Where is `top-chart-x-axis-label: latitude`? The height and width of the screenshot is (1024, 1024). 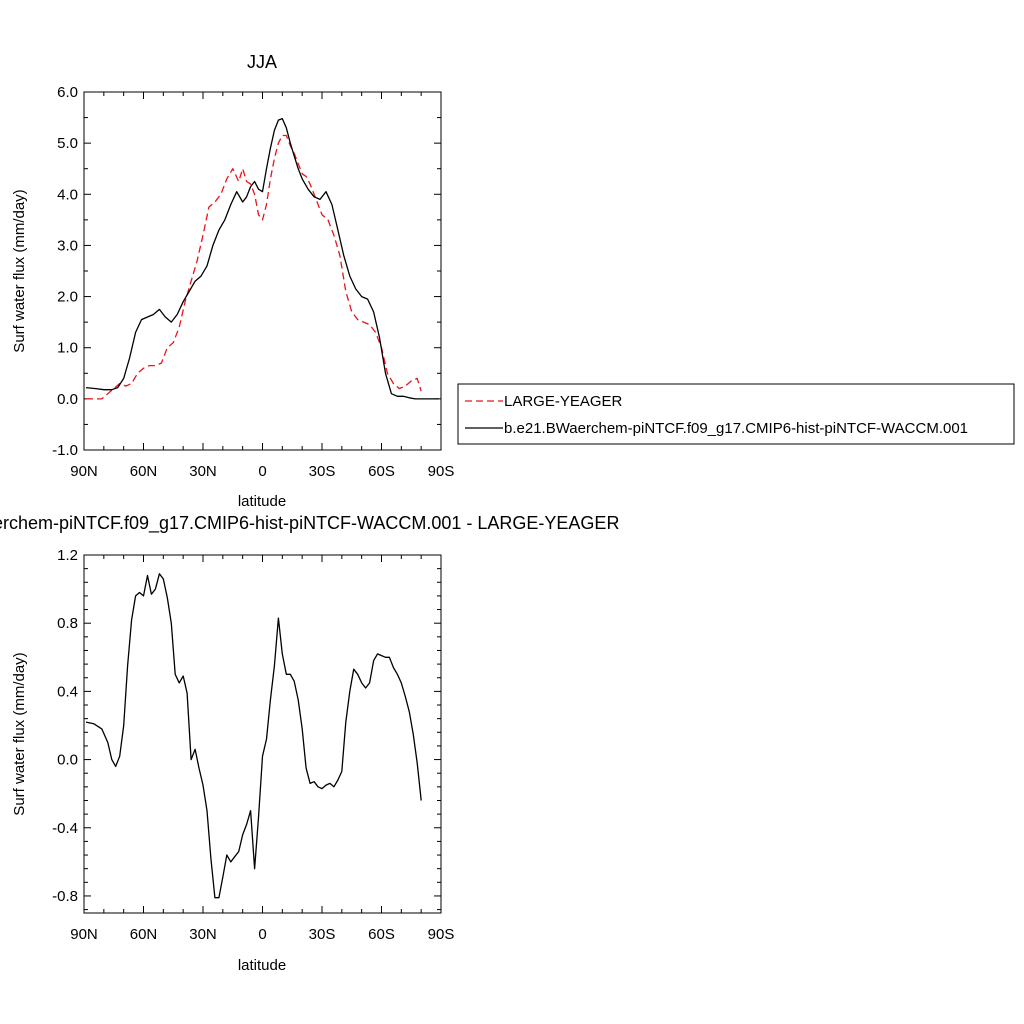 top-chart-x-axis-label: latitude is located at coordinates (262, 501).